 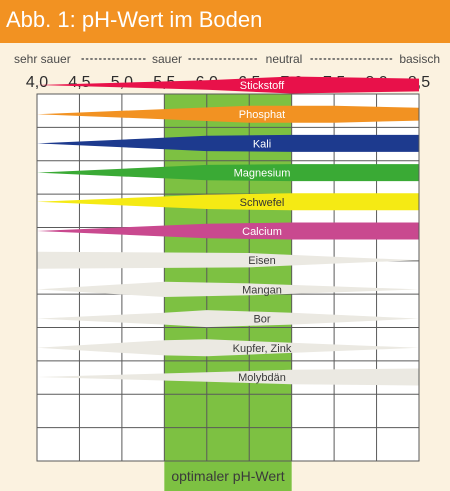 I want to click on scale-label-3: basisch, so click(x=419, y=59).